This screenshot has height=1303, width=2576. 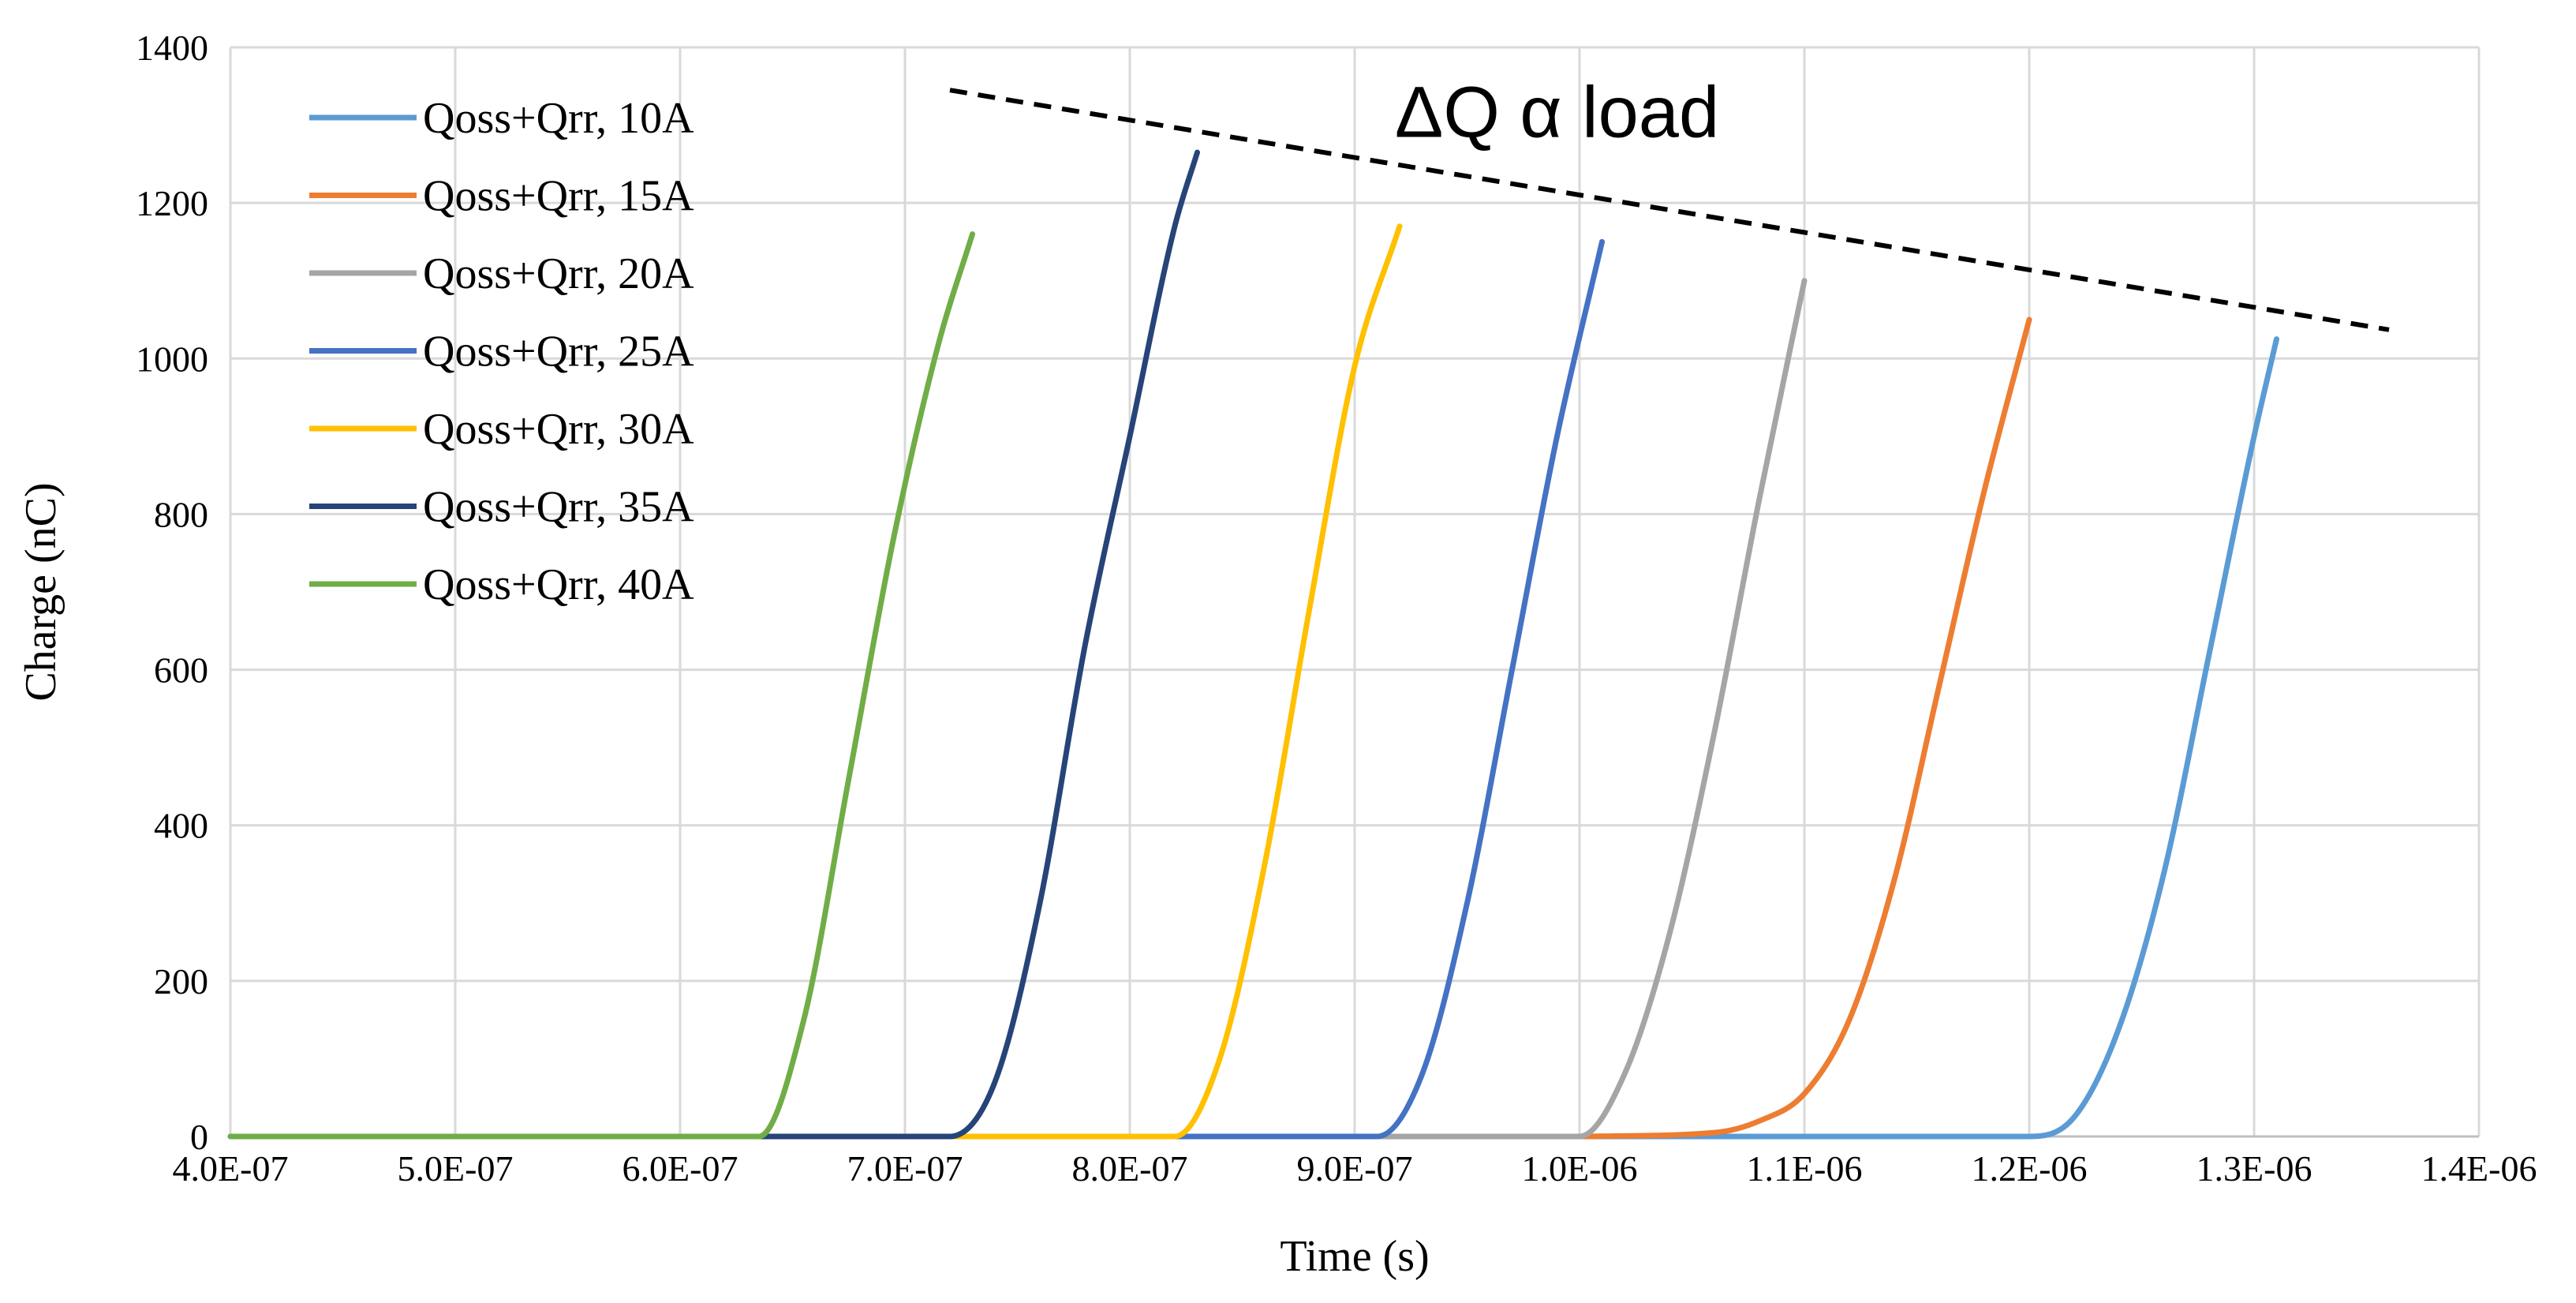 I want to click on x-axis-title: Time (s), so click(x=1354, y=1256).